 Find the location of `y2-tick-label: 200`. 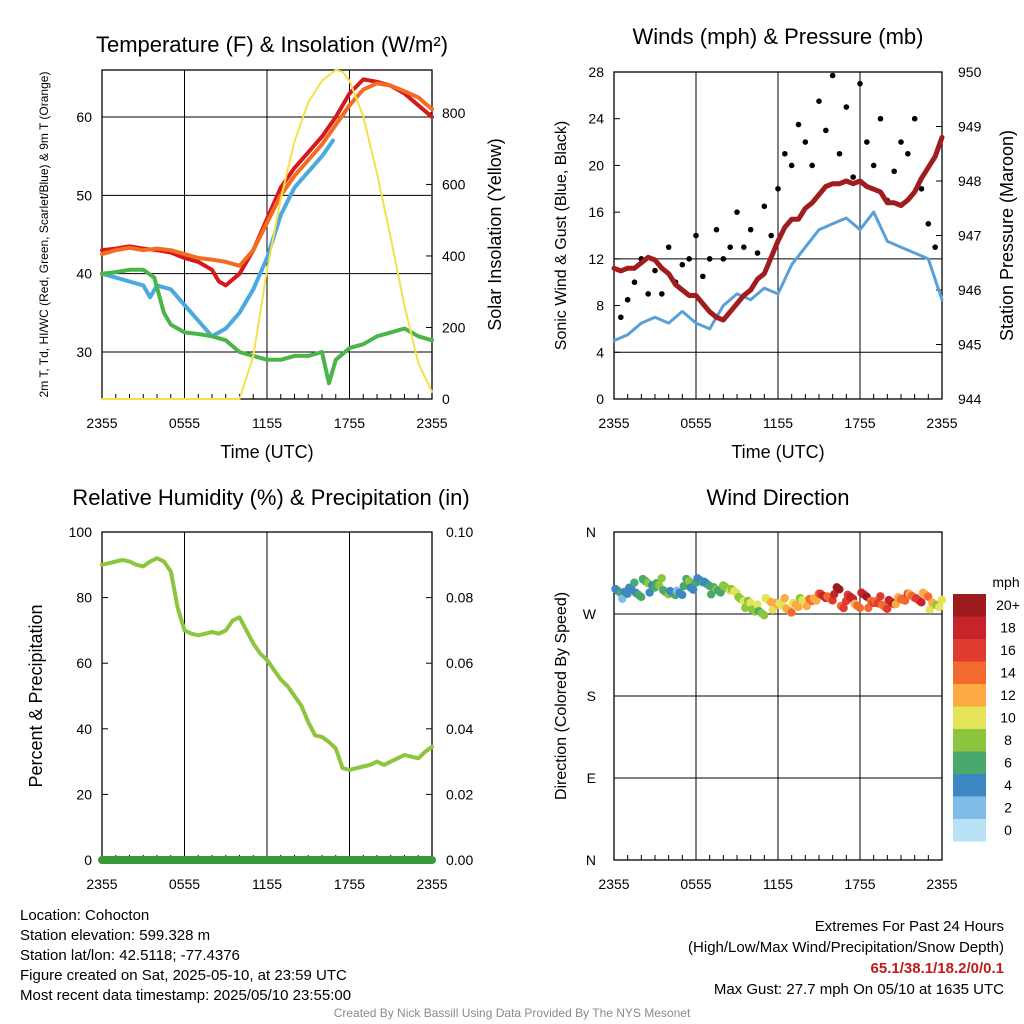

y2-tick-label: 200 is located at coordinates (454, 327).